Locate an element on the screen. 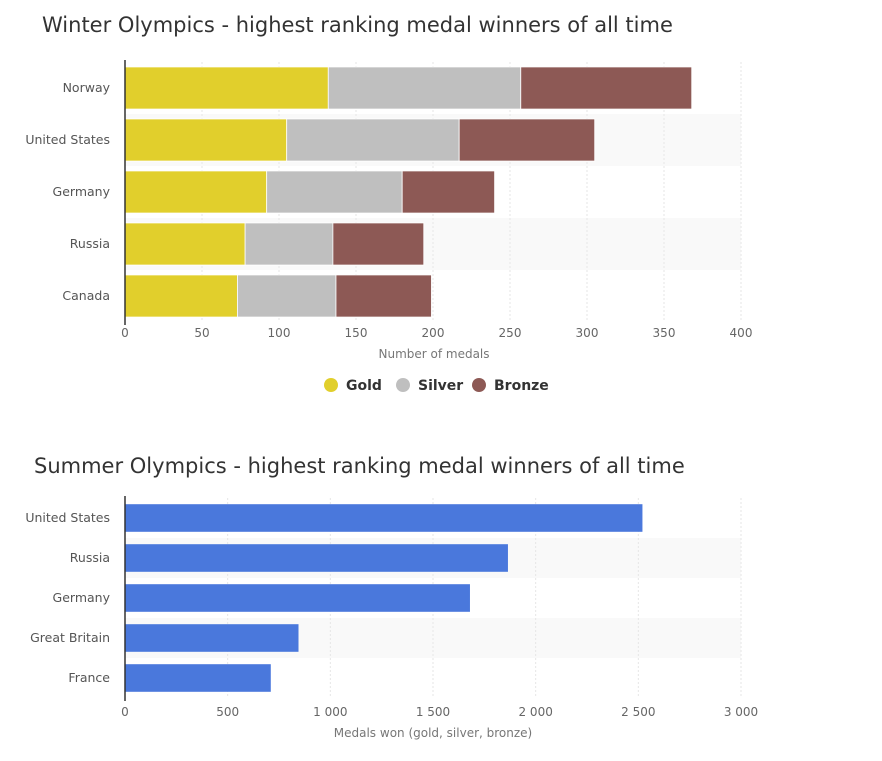 The width and height of the screenshot is (882, 761). s-category-label-2: Germany is located at coordinates (82, 597).